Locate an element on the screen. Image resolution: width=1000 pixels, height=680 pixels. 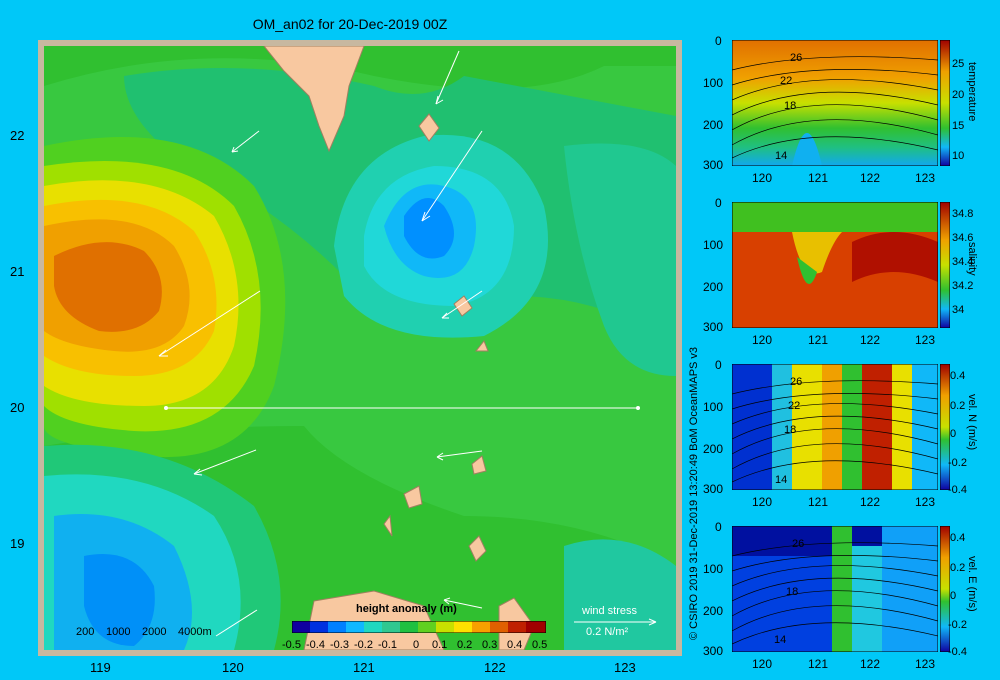
lat-tick: 21 is located at coordinates (17, 271).